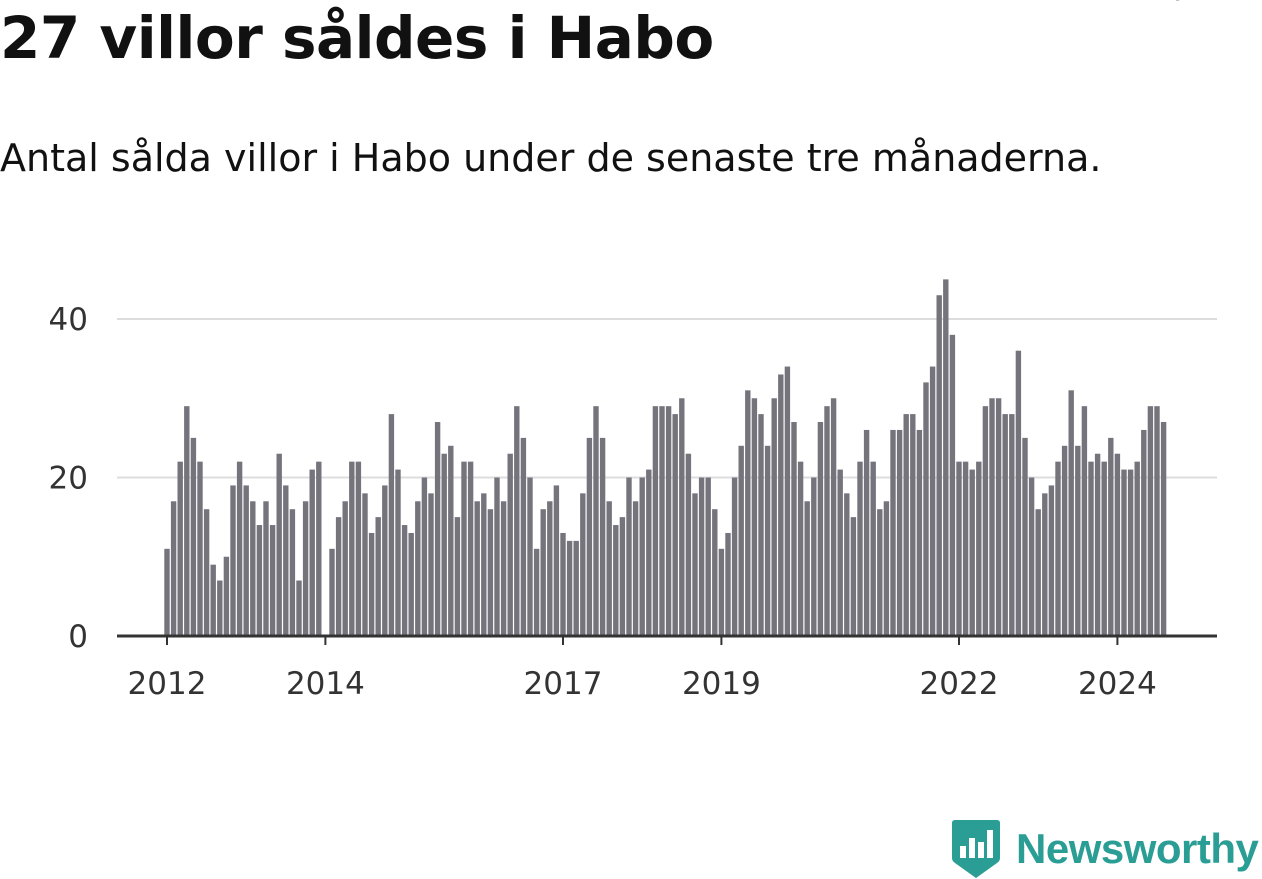 This screenshot has height=879, width=1262. I want to click on x-tick-label: 2024, so click(1117, 684).